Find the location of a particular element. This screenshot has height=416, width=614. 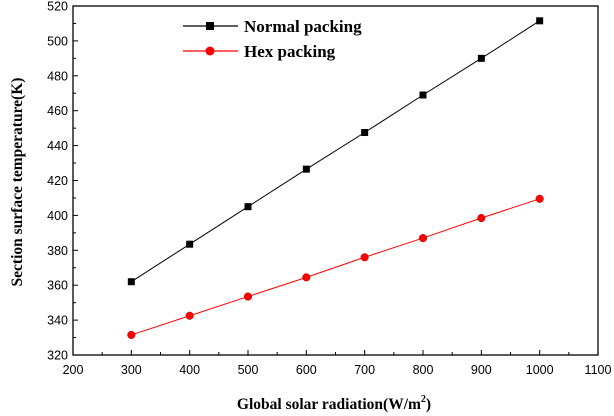

x-tick-label: 200 is located at coordinates (73, 370).